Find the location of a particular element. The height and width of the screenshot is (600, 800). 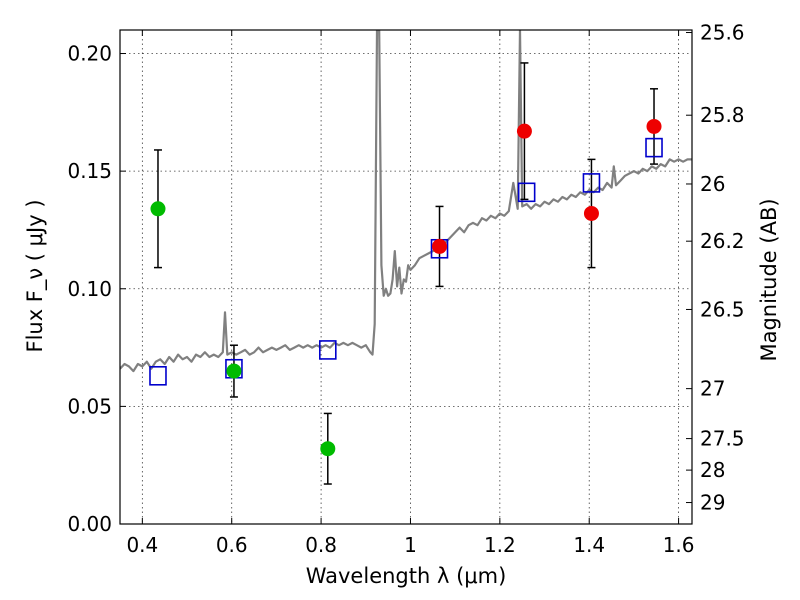

right-tick-label: 25.8 is located at coordinates (722, 115).